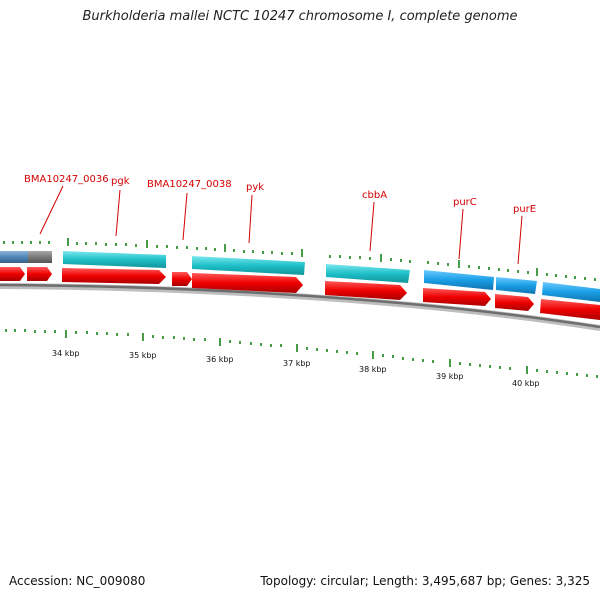 This screenshot has height=600, width=600. What do you see at coordinates (77, 581) in the screenshot?
I see `accession-text: Accession: NC_009080` at bounding box center [77, 581].